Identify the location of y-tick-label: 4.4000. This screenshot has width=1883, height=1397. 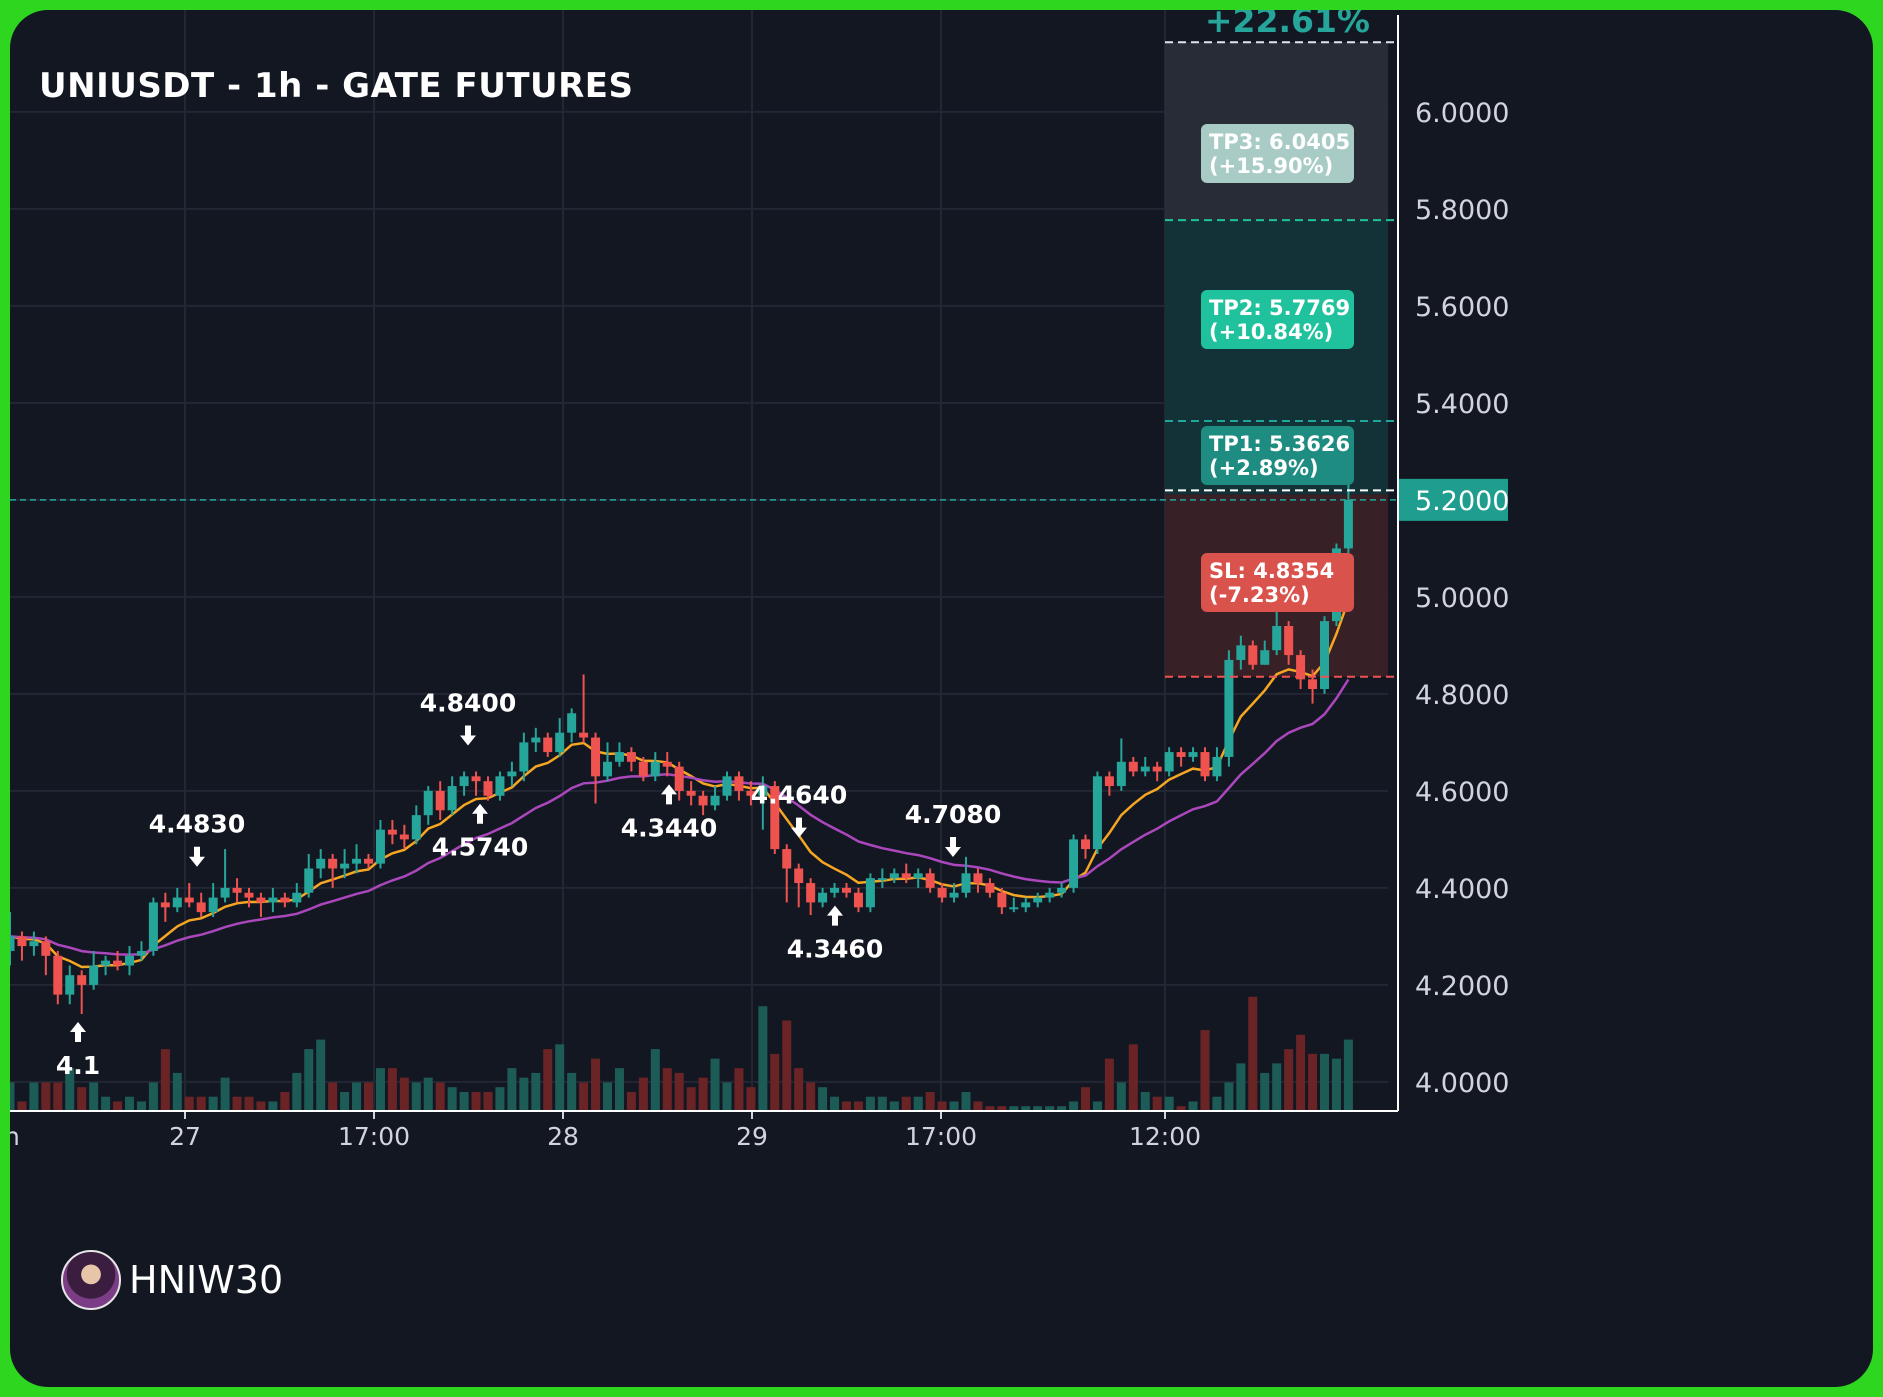
(1462, 889).